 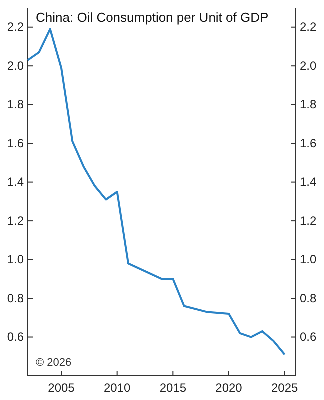 I want to click on y-tick-label: 1.2, so click(x=15, y=221).